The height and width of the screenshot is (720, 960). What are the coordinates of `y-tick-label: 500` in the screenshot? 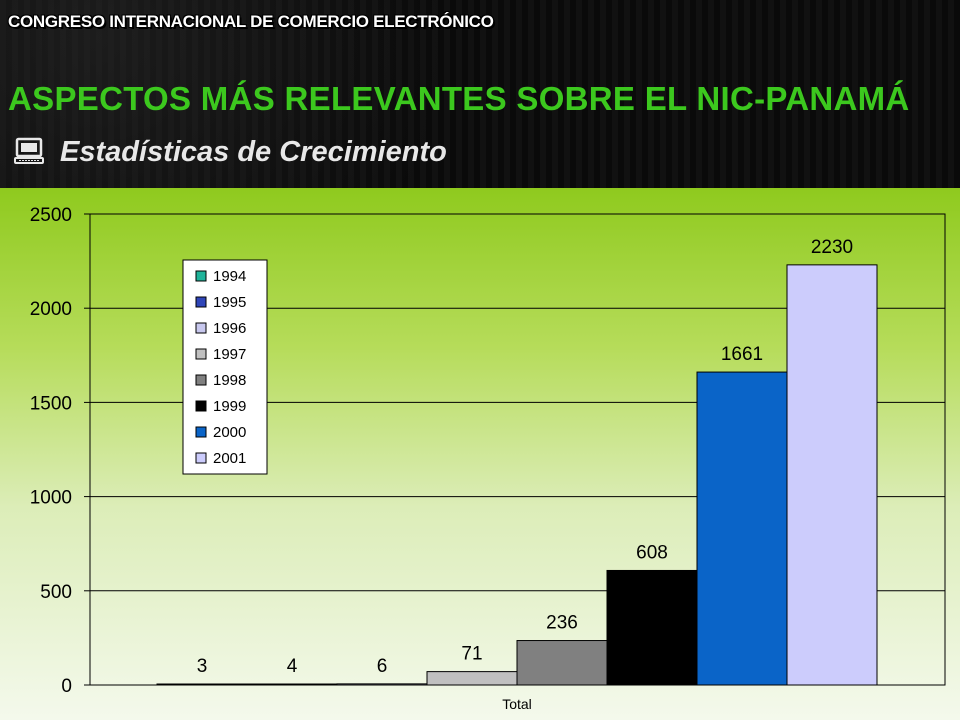 It's located at (56, 592).